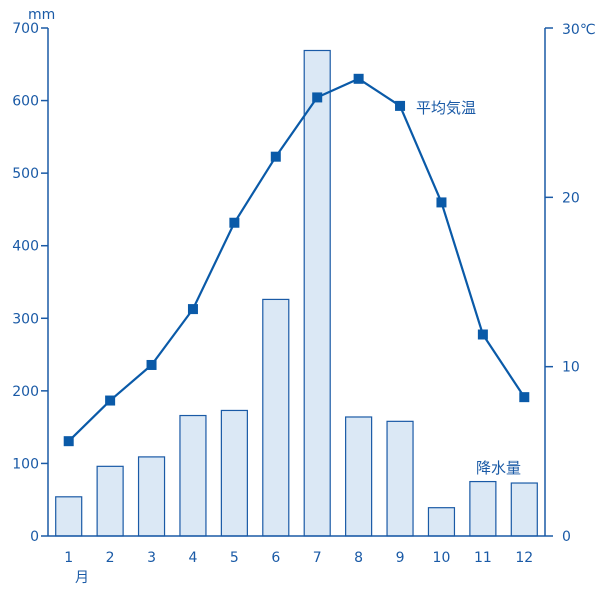 The width and height of the screenshot is (597, 589). What do you see at coordinates (25, 174) in the screenshot?
I see `left-tick-label: 500` at bounding box center [25, 174].